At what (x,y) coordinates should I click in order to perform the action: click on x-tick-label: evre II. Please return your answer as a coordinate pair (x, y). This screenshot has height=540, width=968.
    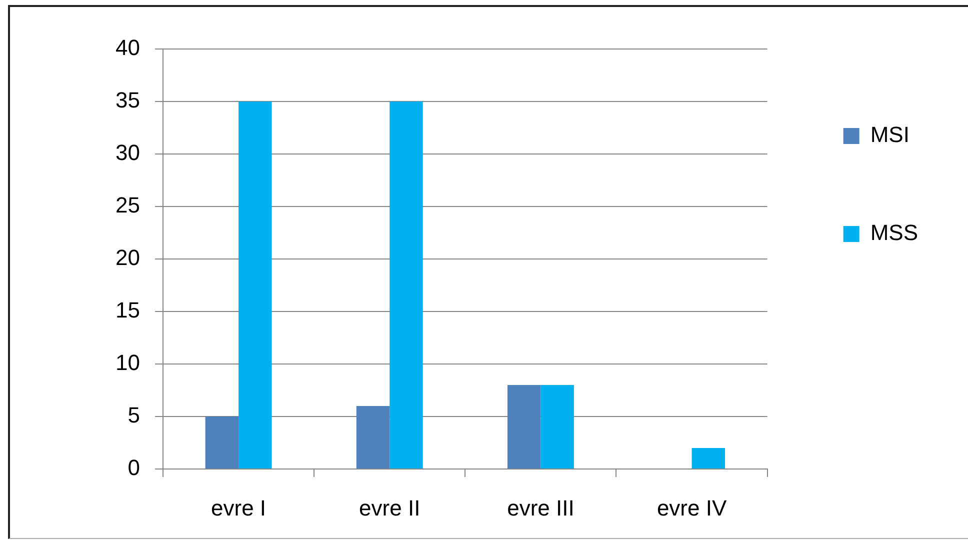
    Looking at the image, I should click on (389, 507).